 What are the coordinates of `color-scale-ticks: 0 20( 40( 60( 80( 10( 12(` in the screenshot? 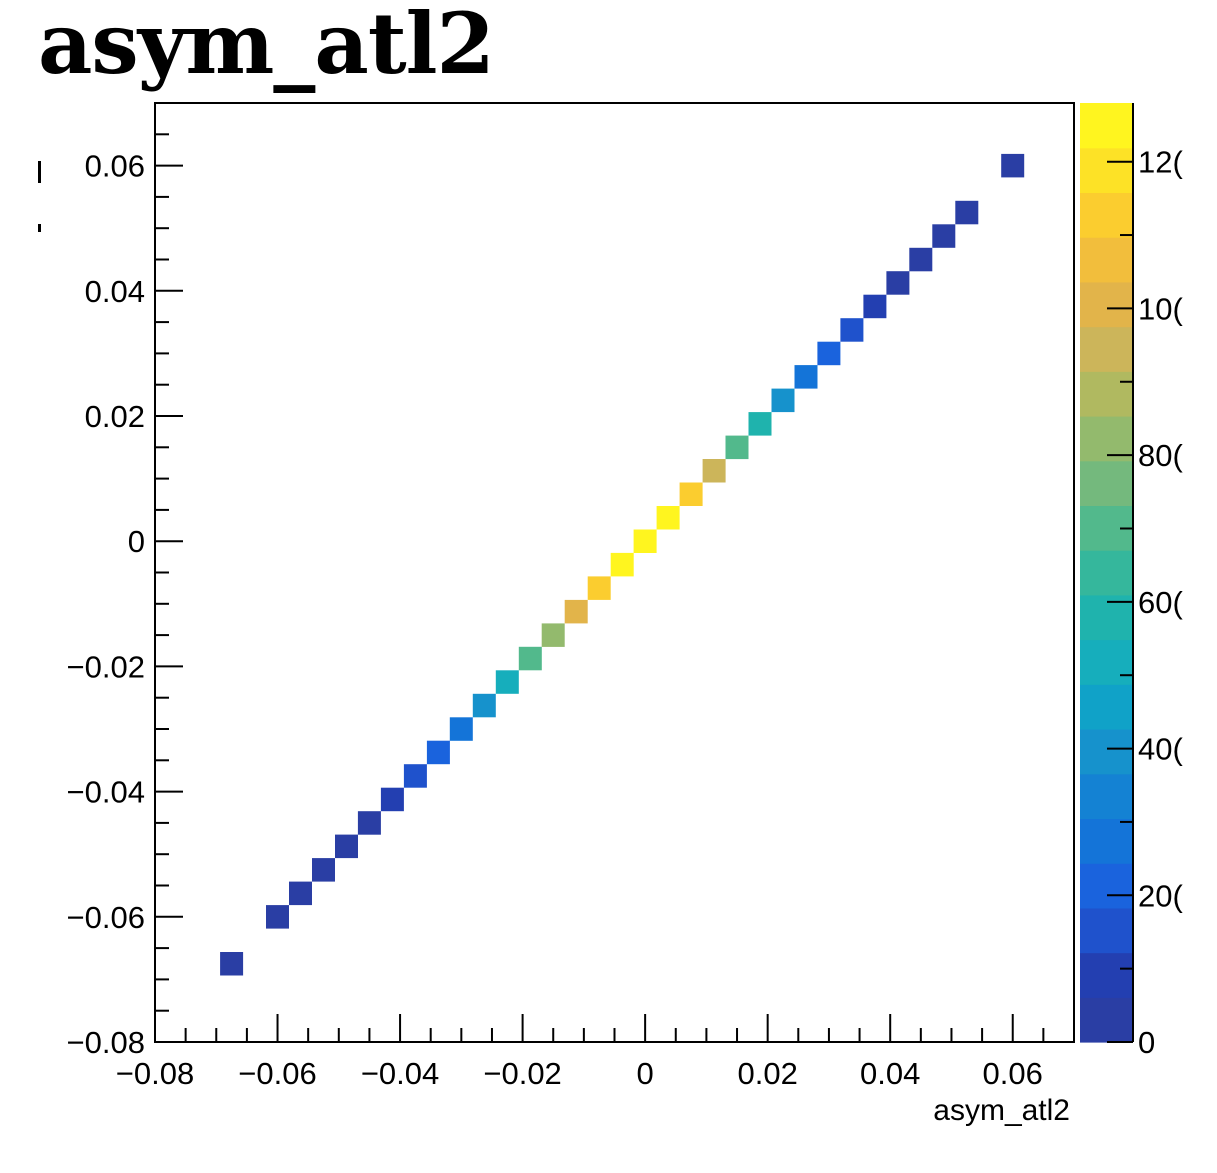 It's located at (1145, 581).